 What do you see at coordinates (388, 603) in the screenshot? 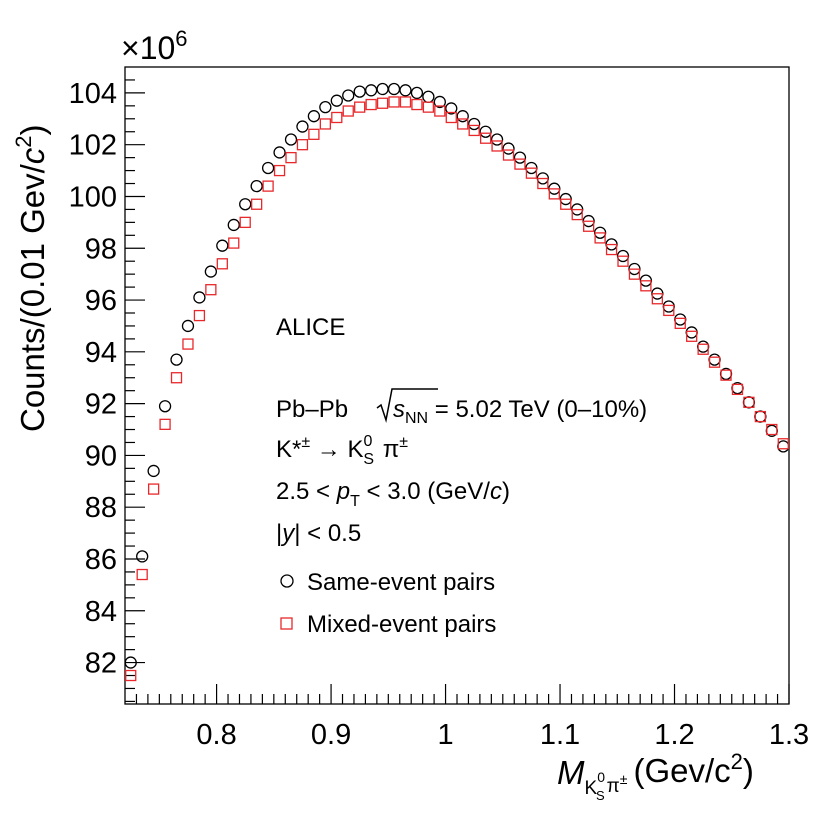
I see `legend: Same-event pairs Mixed-event pairs` at bounding box center [388, 603].